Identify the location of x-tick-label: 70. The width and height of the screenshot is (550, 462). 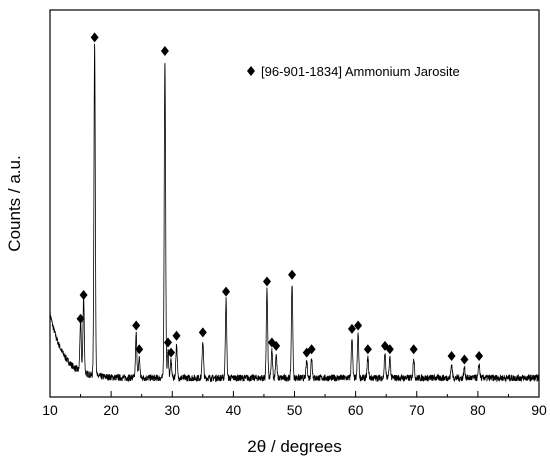
(417, 410).